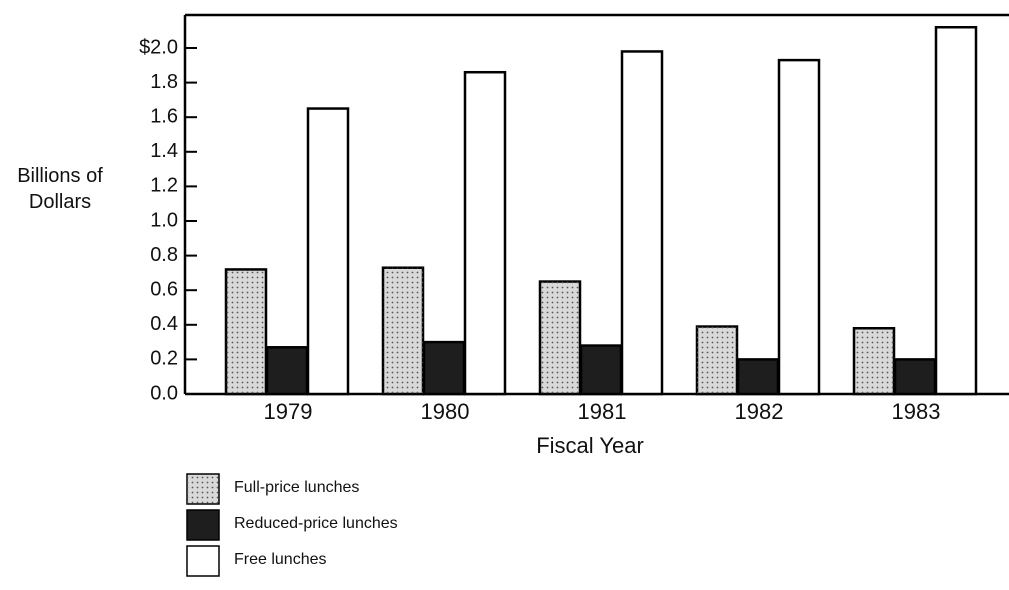  Describe the element at coordinates (316, 523) in the screenshot. I see `legend-label: Reduced-price lunches` at that location.